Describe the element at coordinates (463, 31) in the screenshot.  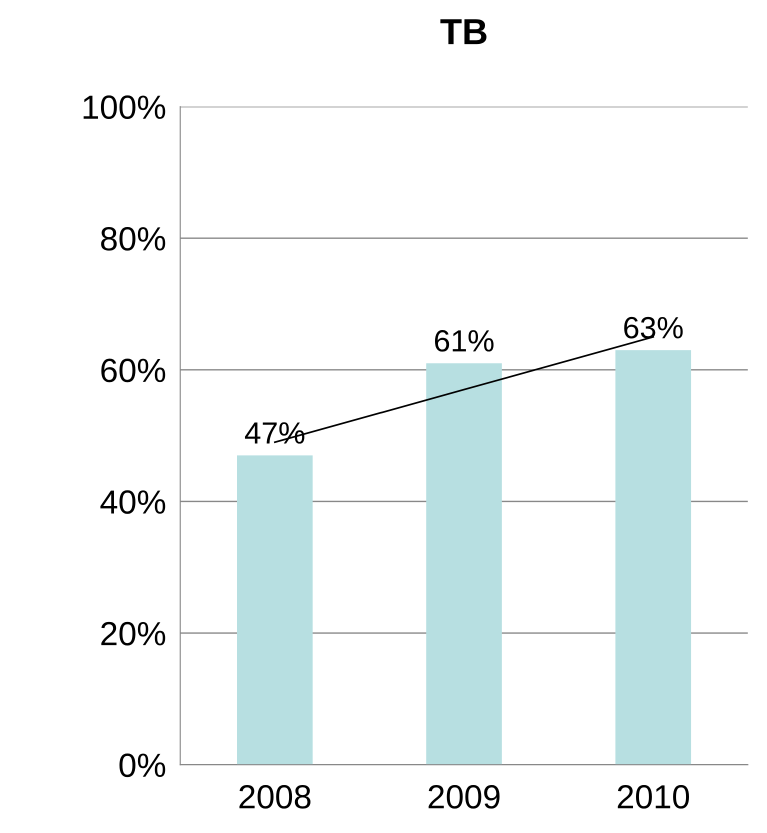
I see `chart-title: TB` at that location.